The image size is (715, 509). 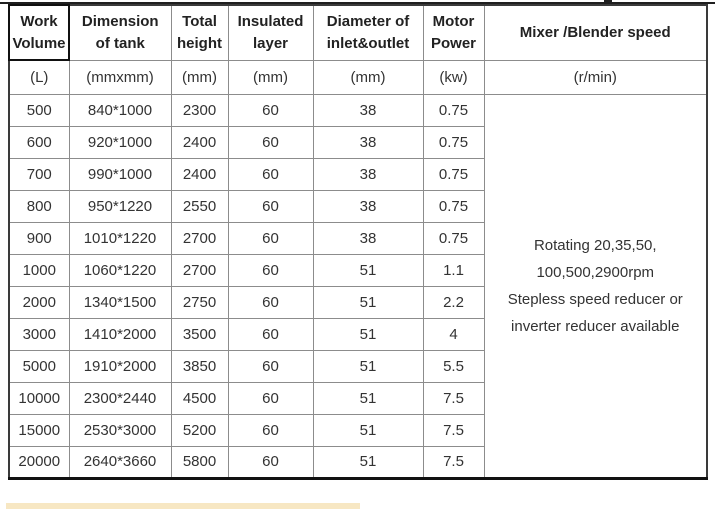 I want to click on cell-dimension: 2530*3000, so click(x=120, y=430).